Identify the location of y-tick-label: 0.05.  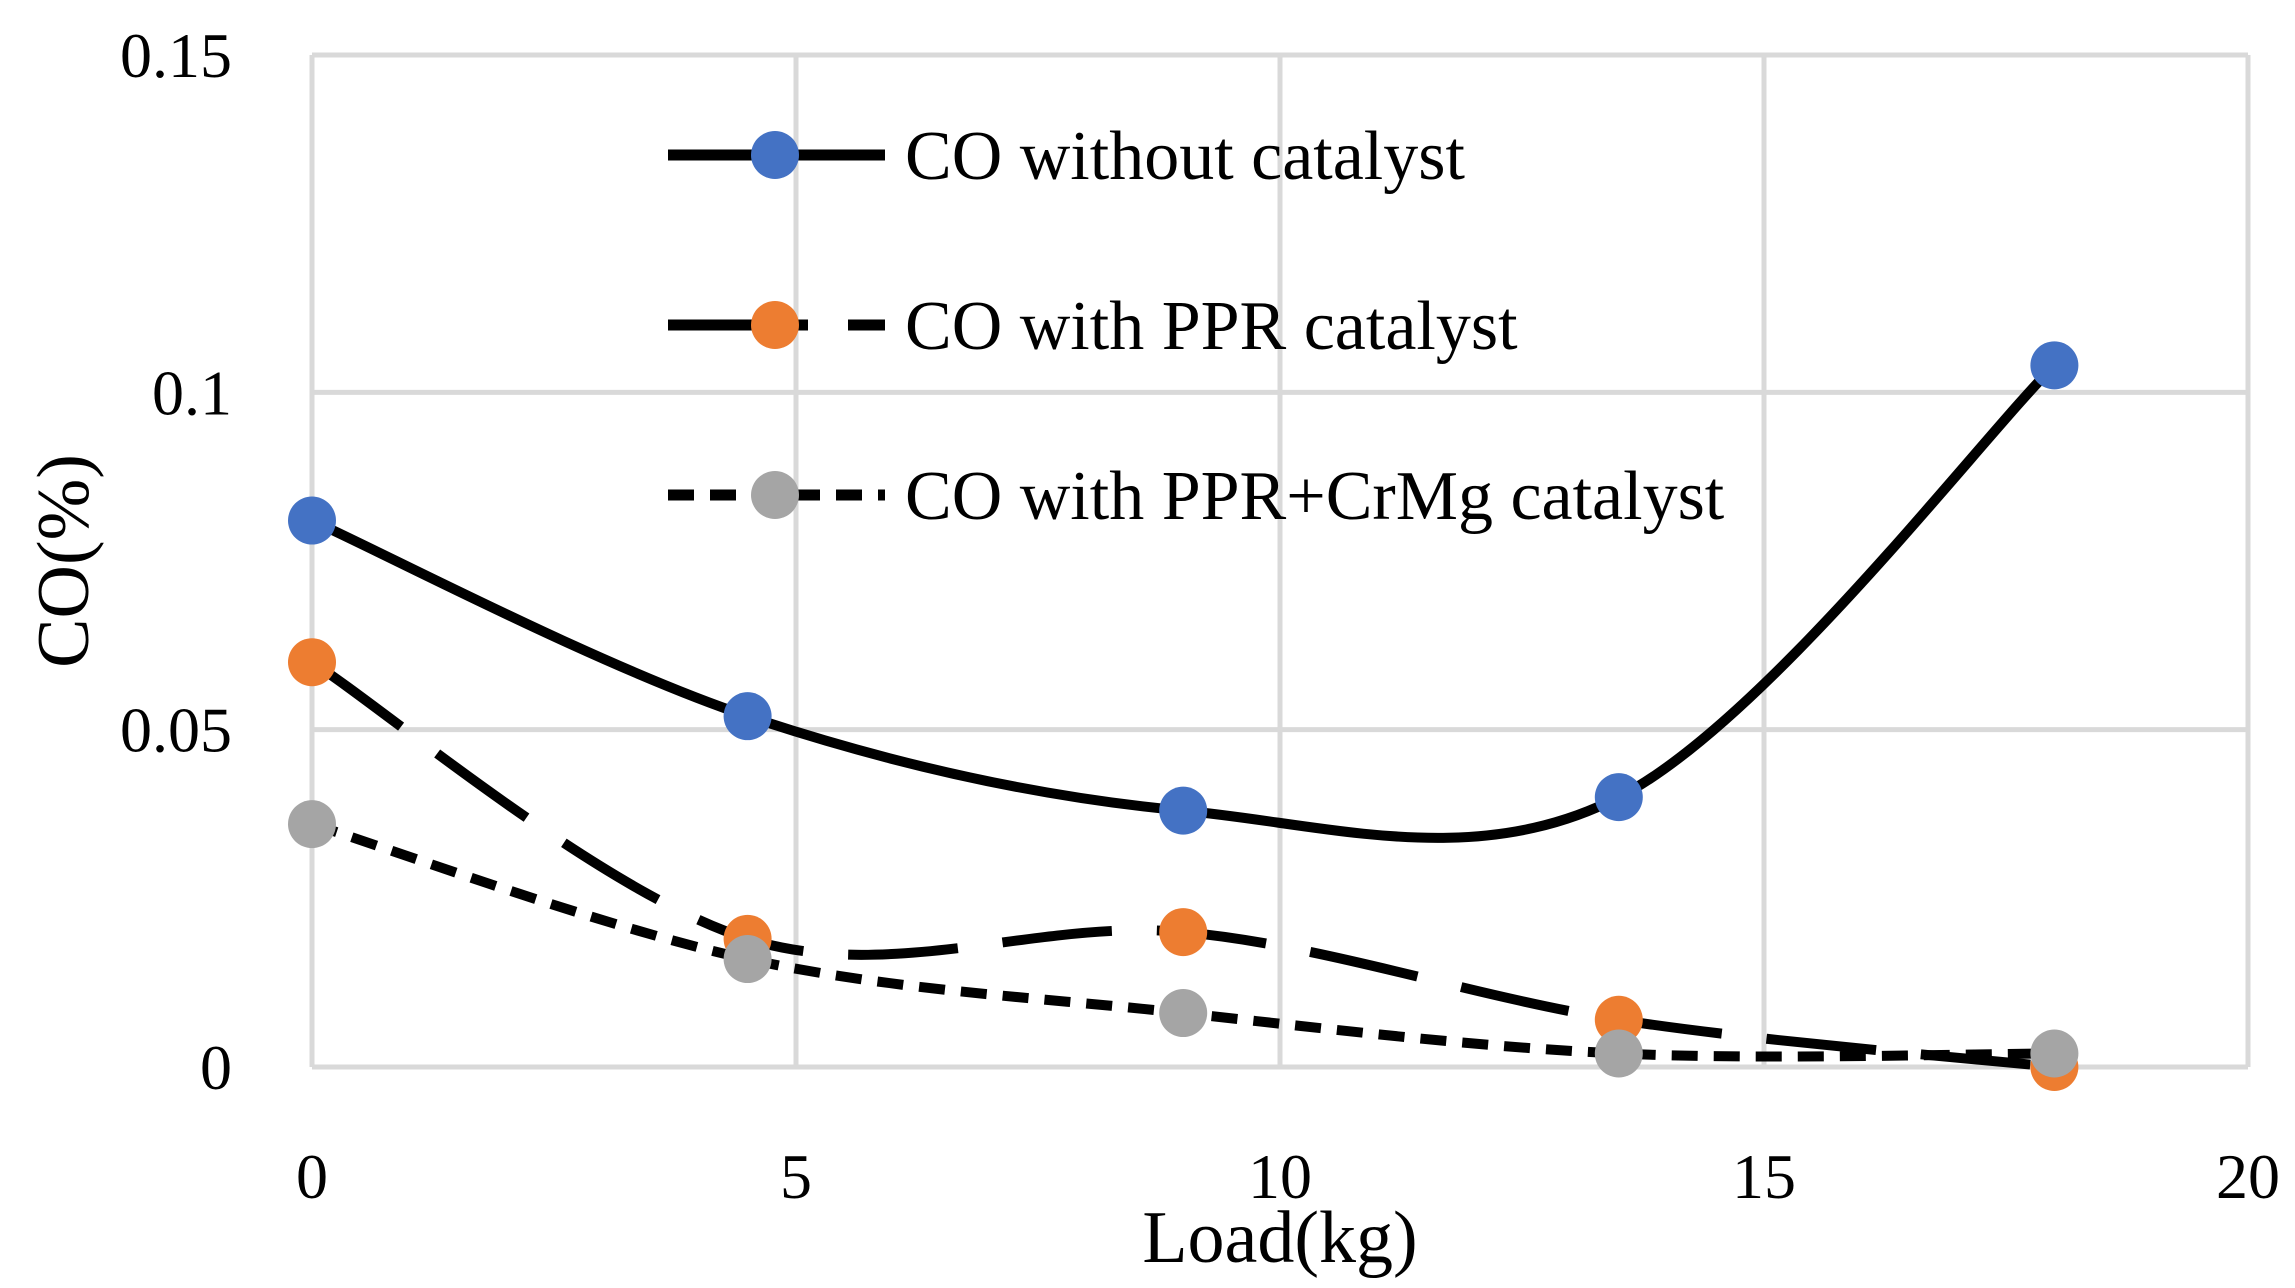
(176, 730).